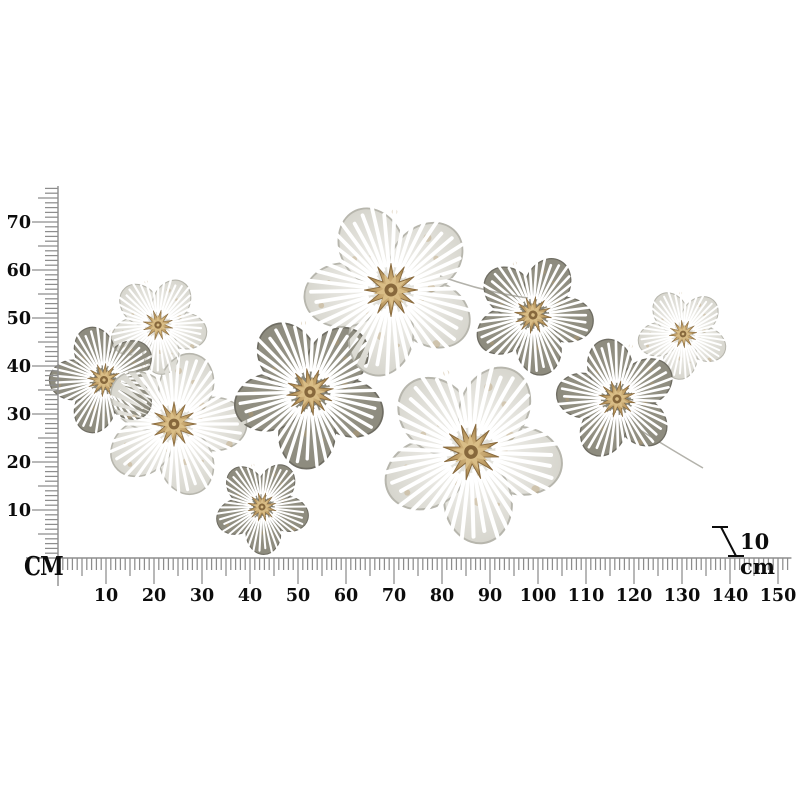 The width and height of the screenshot is (800, 800). Describe the element at coordinates (19, 223) in the screenshot. I see `vertical-ruler-label: 70` at that location.